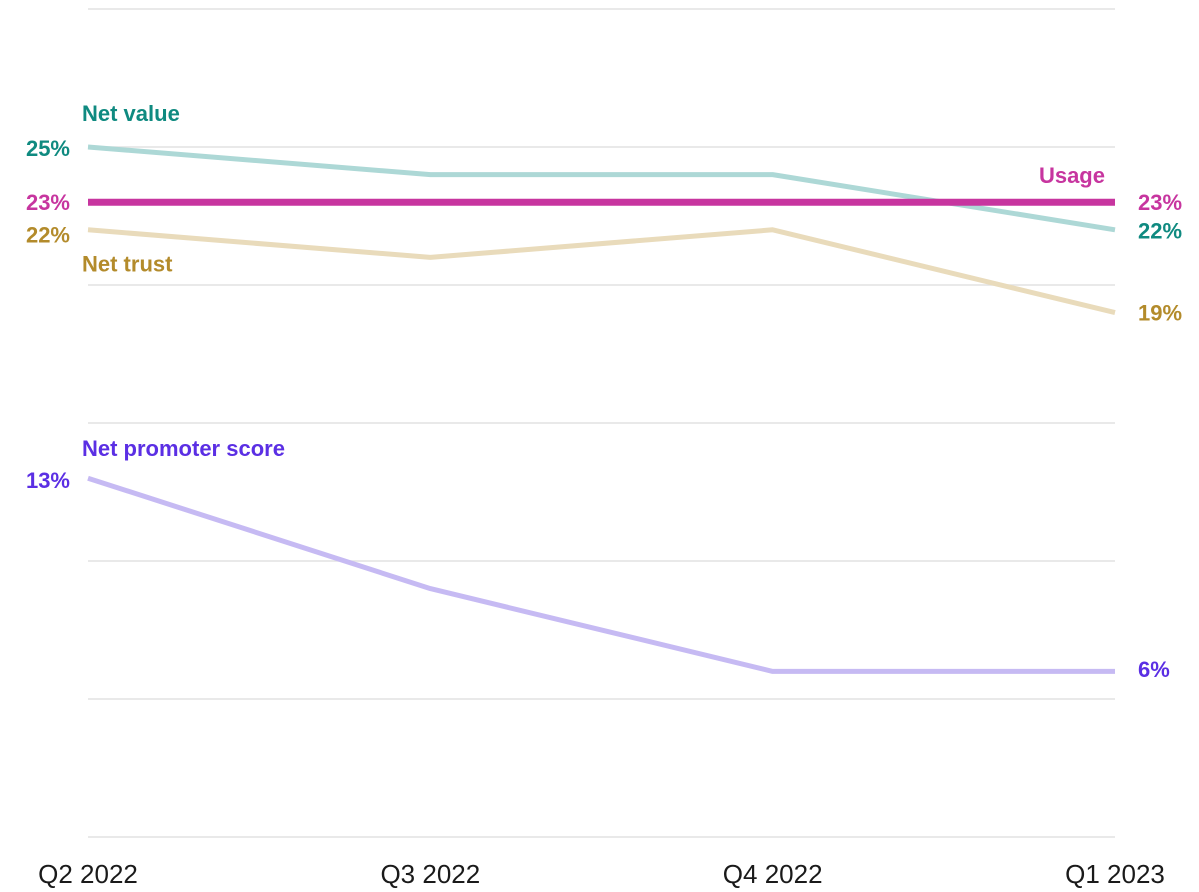 Image resolution: width=1199 pixels, height=892 pixels. What do you see at coordinates (88, 874) in the screenshot?
I see `x-tick-label: Q2 2022` at bounding box center [88, 874].